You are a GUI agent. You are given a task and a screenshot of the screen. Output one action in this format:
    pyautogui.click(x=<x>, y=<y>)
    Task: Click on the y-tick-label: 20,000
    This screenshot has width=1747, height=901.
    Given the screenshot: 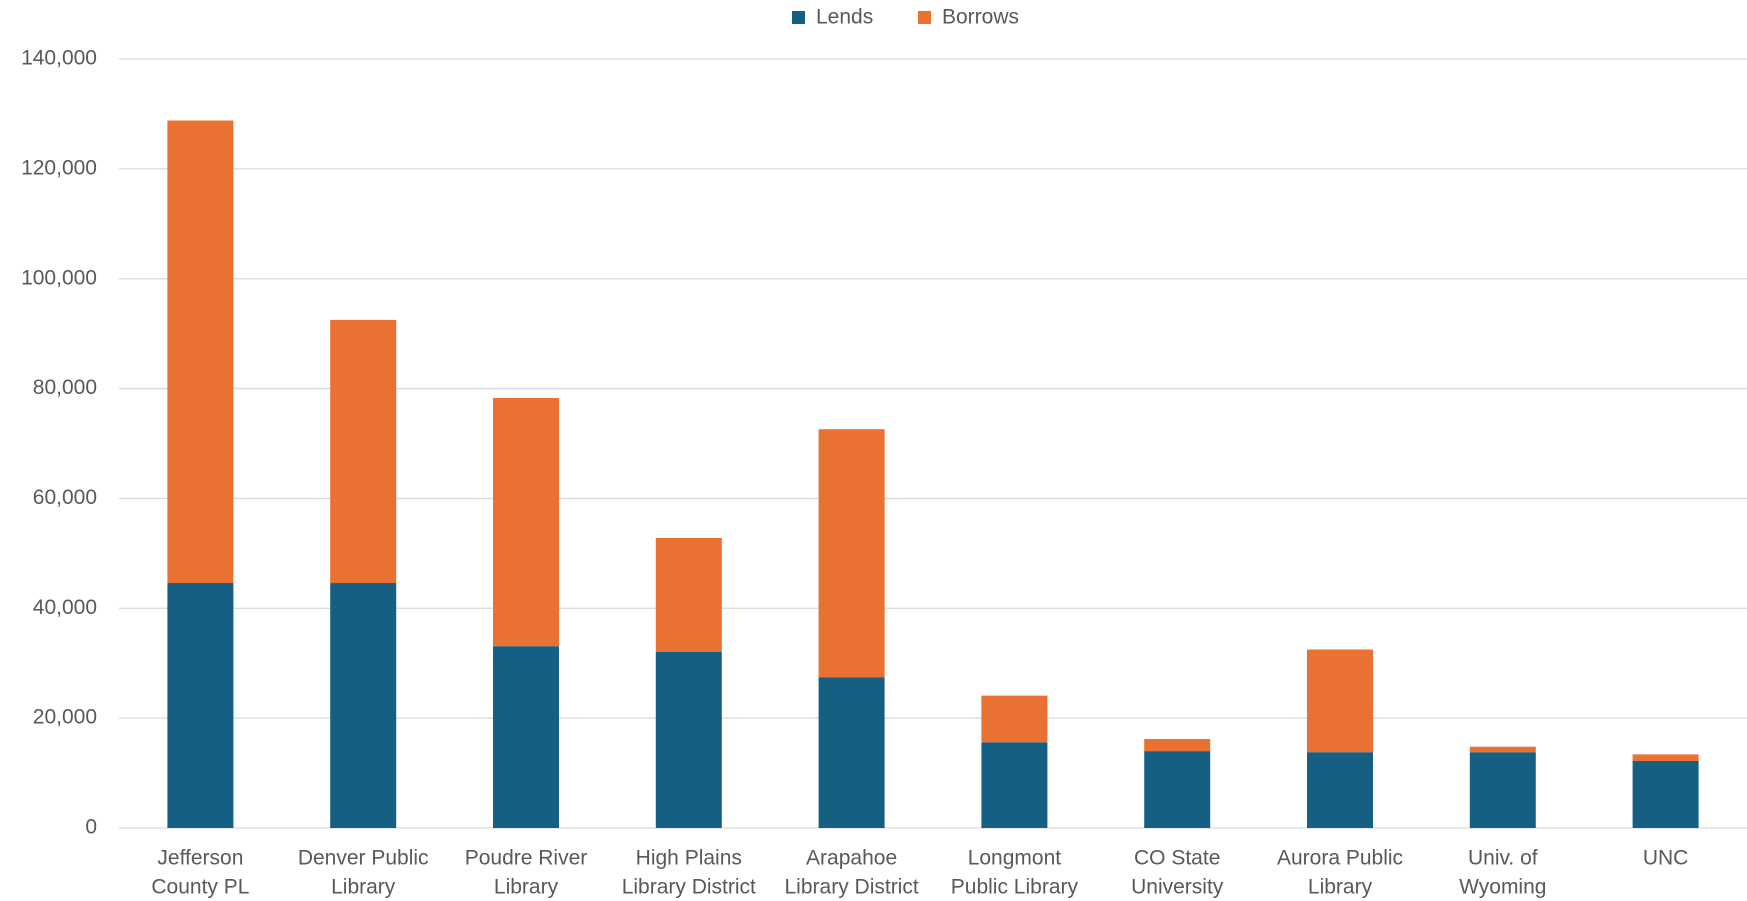 What is the action you would take?
    pyautogui.click(x=65, y=717)
    